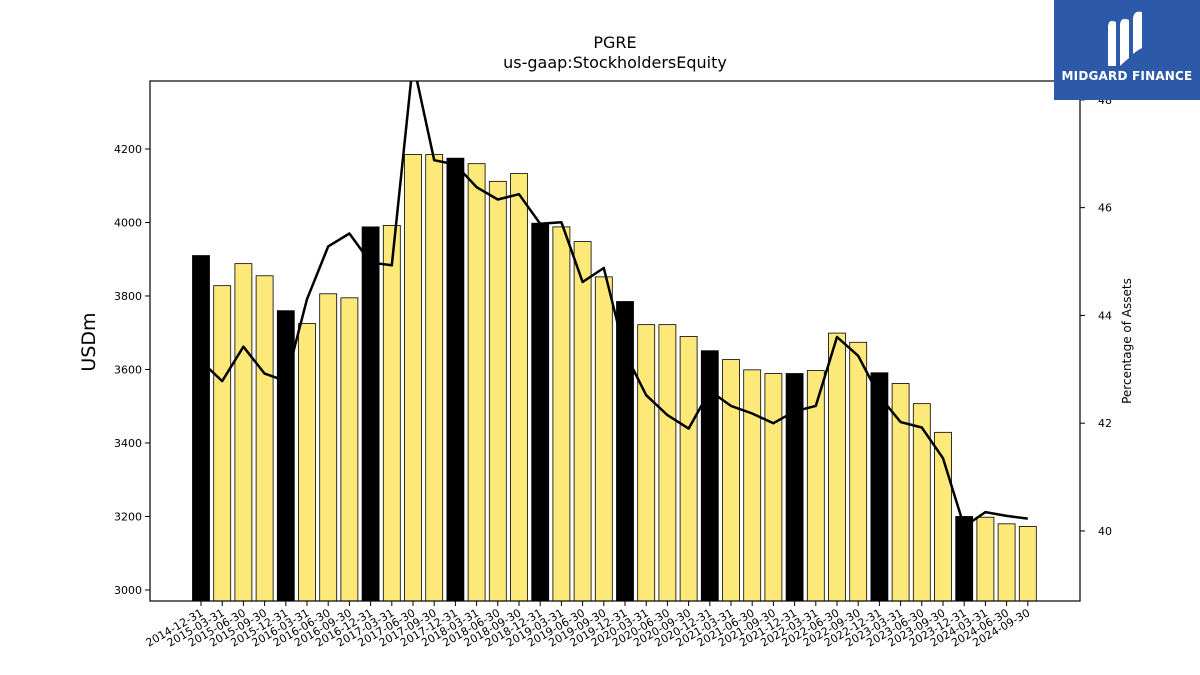 This screenshot has height=675, width=1200. I want to click on y-tick-label: 4200, so click(128, 149).